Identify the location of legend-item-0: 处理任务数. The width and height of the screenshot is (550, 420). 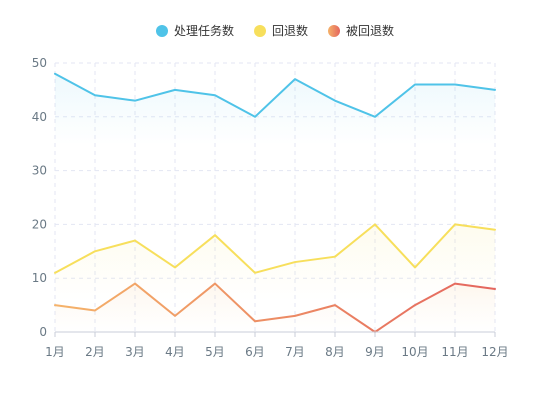
(195, 30).